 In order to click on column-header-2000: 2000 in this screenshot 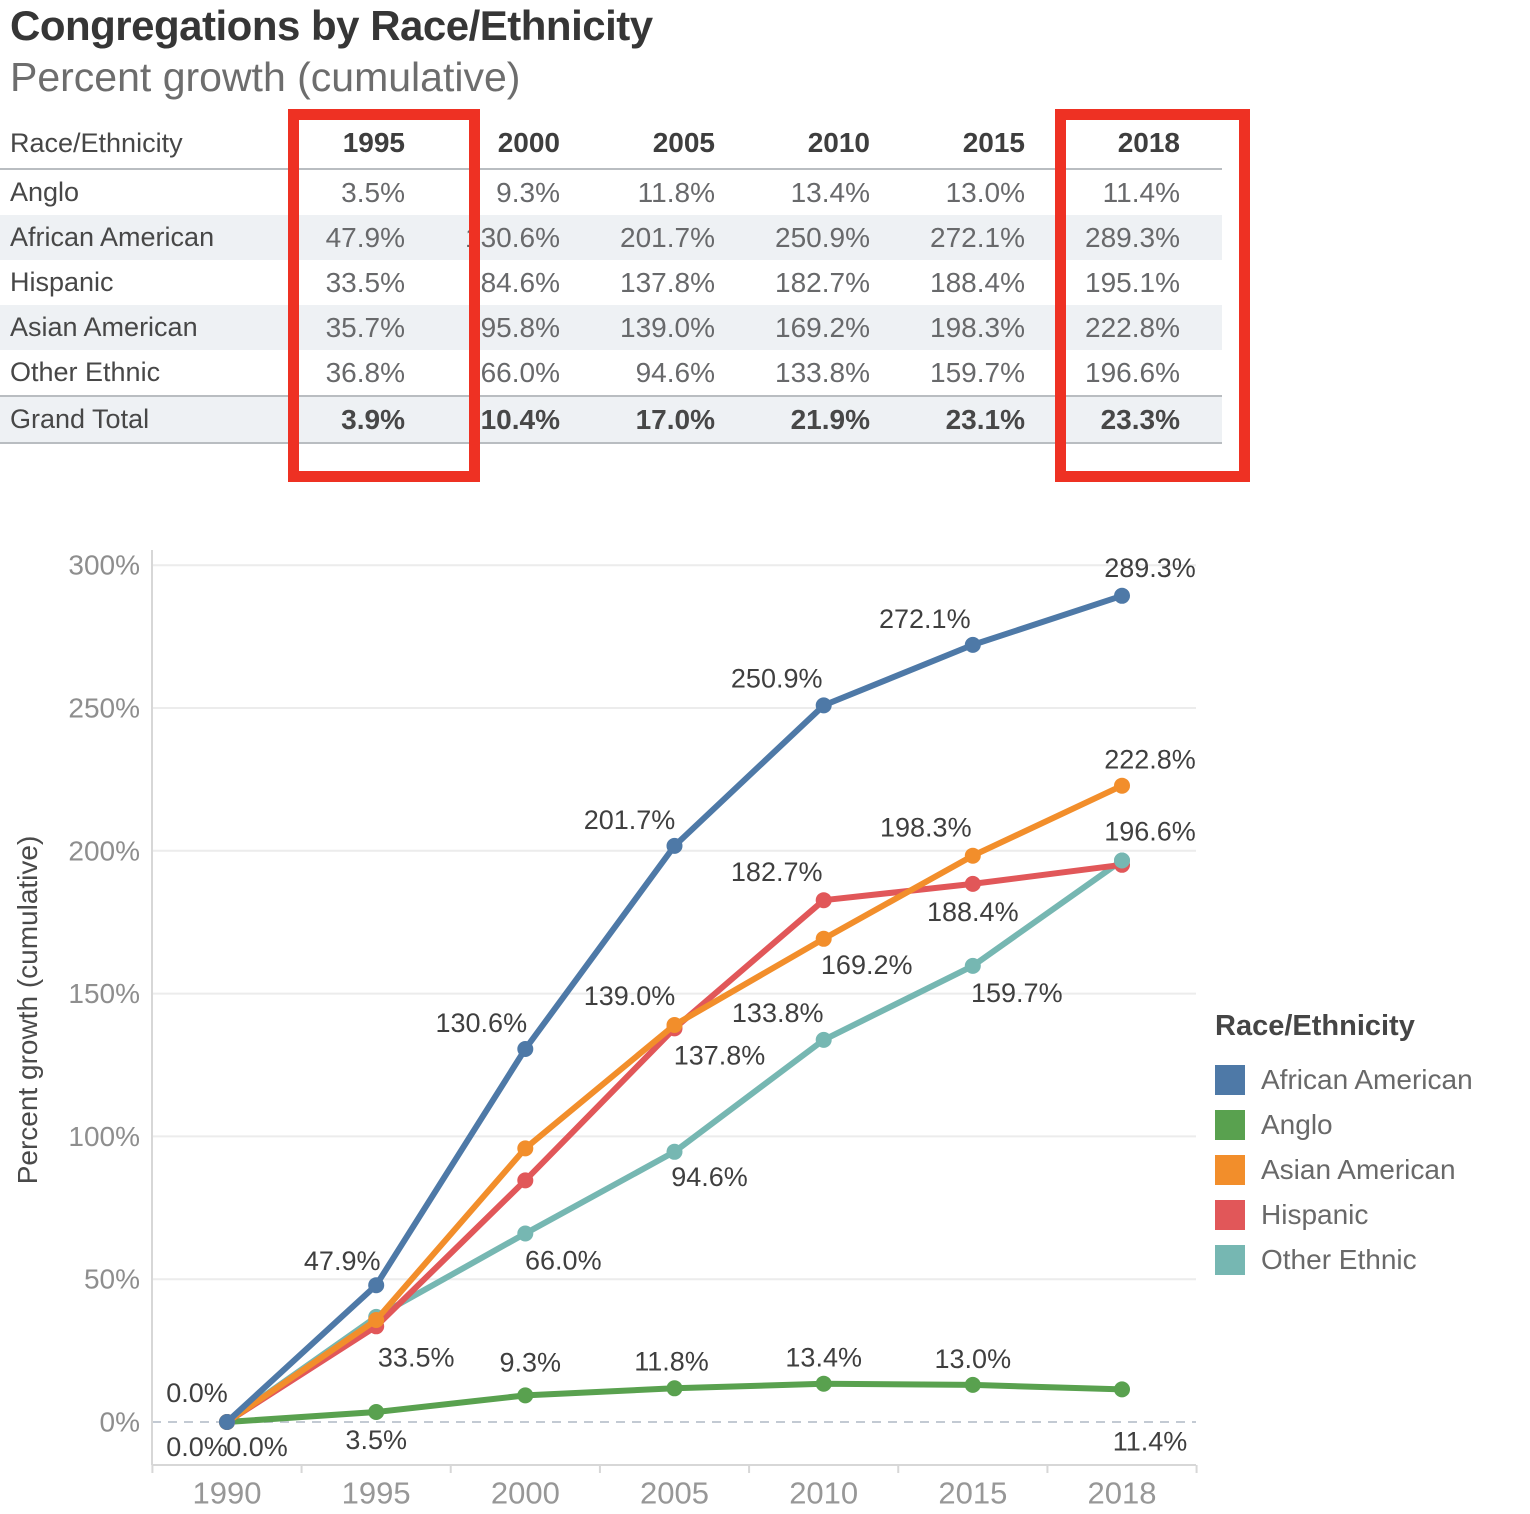, I will do `click(524, 144)`.